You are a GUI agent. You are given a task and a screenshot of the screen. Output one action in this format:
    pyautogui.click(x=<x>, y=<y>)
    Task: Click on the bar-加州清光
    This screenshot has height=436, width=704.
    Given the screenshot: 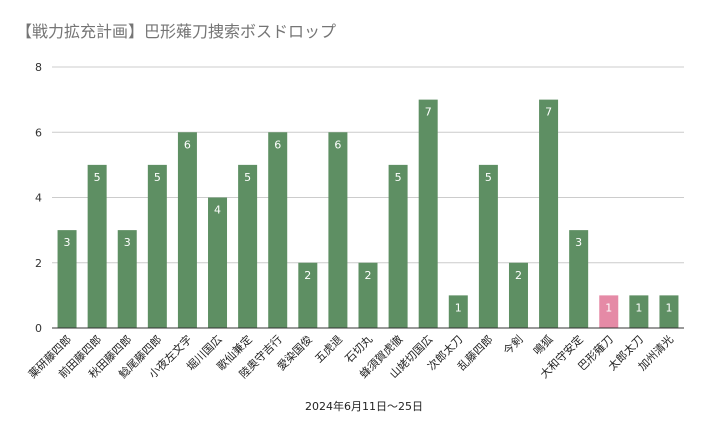 What is the action you would take?
    pyautogui.click(x=669, y=311)
    